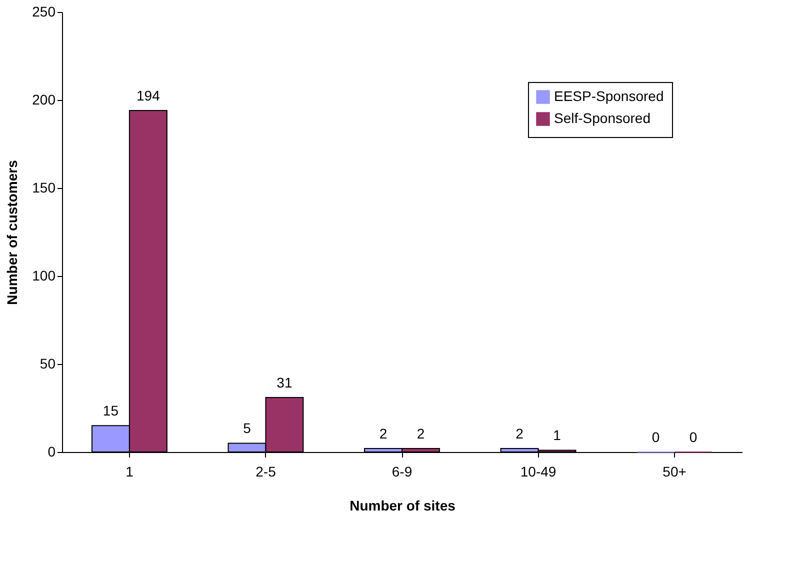 The image size is (793, 574). What do you see at coordinates (284, 382) in the screenshot?
I see `data-label: 31` at bounding box center [284, 382].